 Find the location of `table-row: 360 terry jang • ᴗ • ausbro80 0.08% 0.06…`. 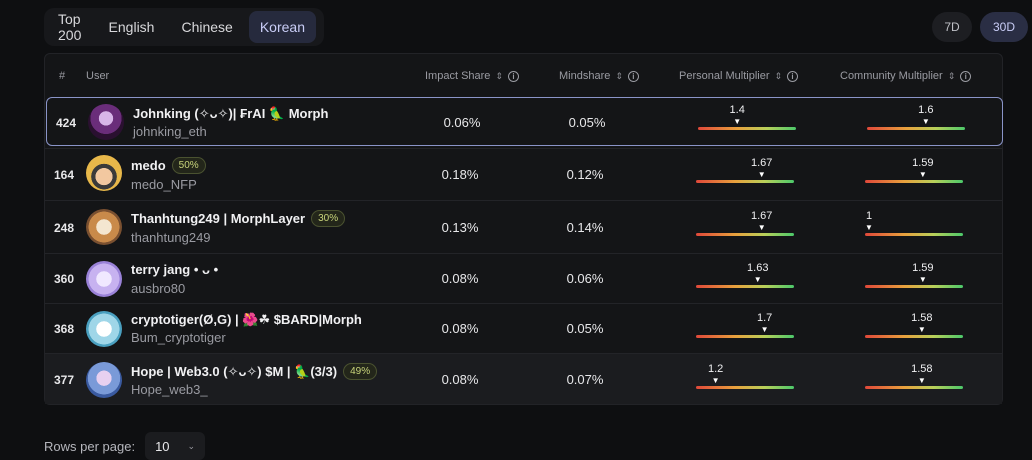

table-row: 360 terry jang • ᴗ • ausbro80 0.08% 0.06… is located at coordinates (523, 278).